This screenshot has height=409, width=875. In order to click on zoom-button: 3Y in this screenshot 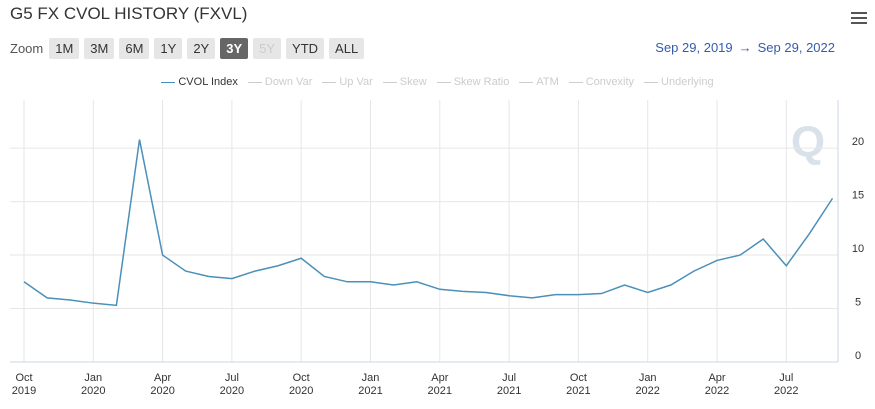, I will do `click(234, 48)`.